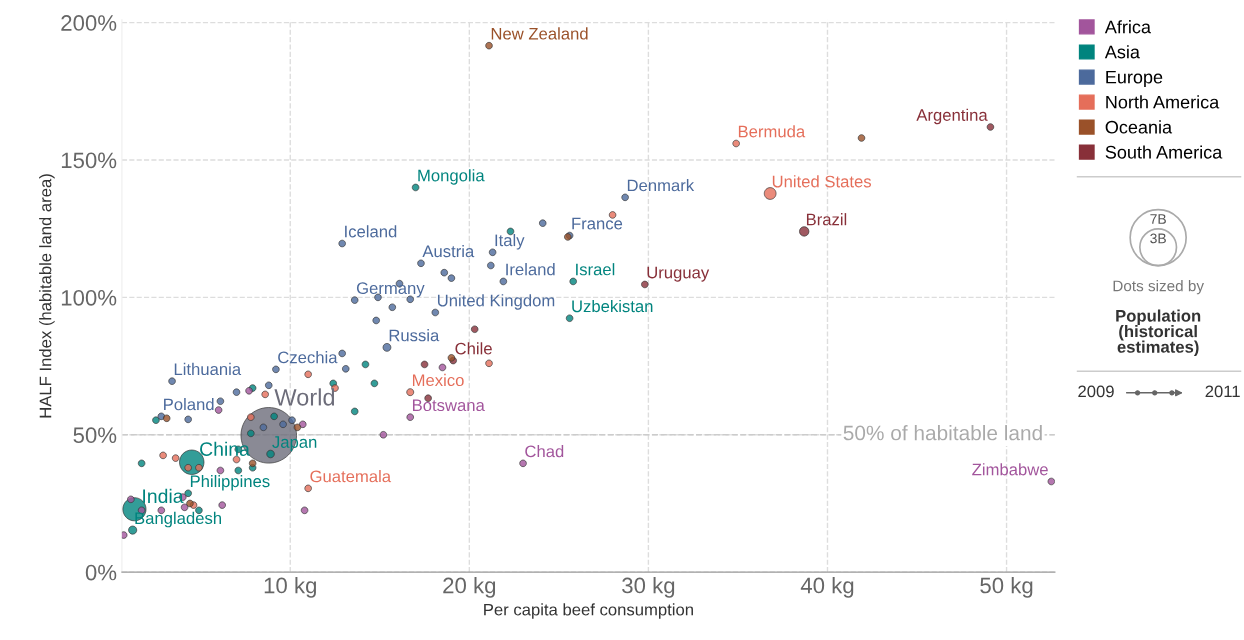  I want to click on legend-label: Europe, so click(1134, 79).